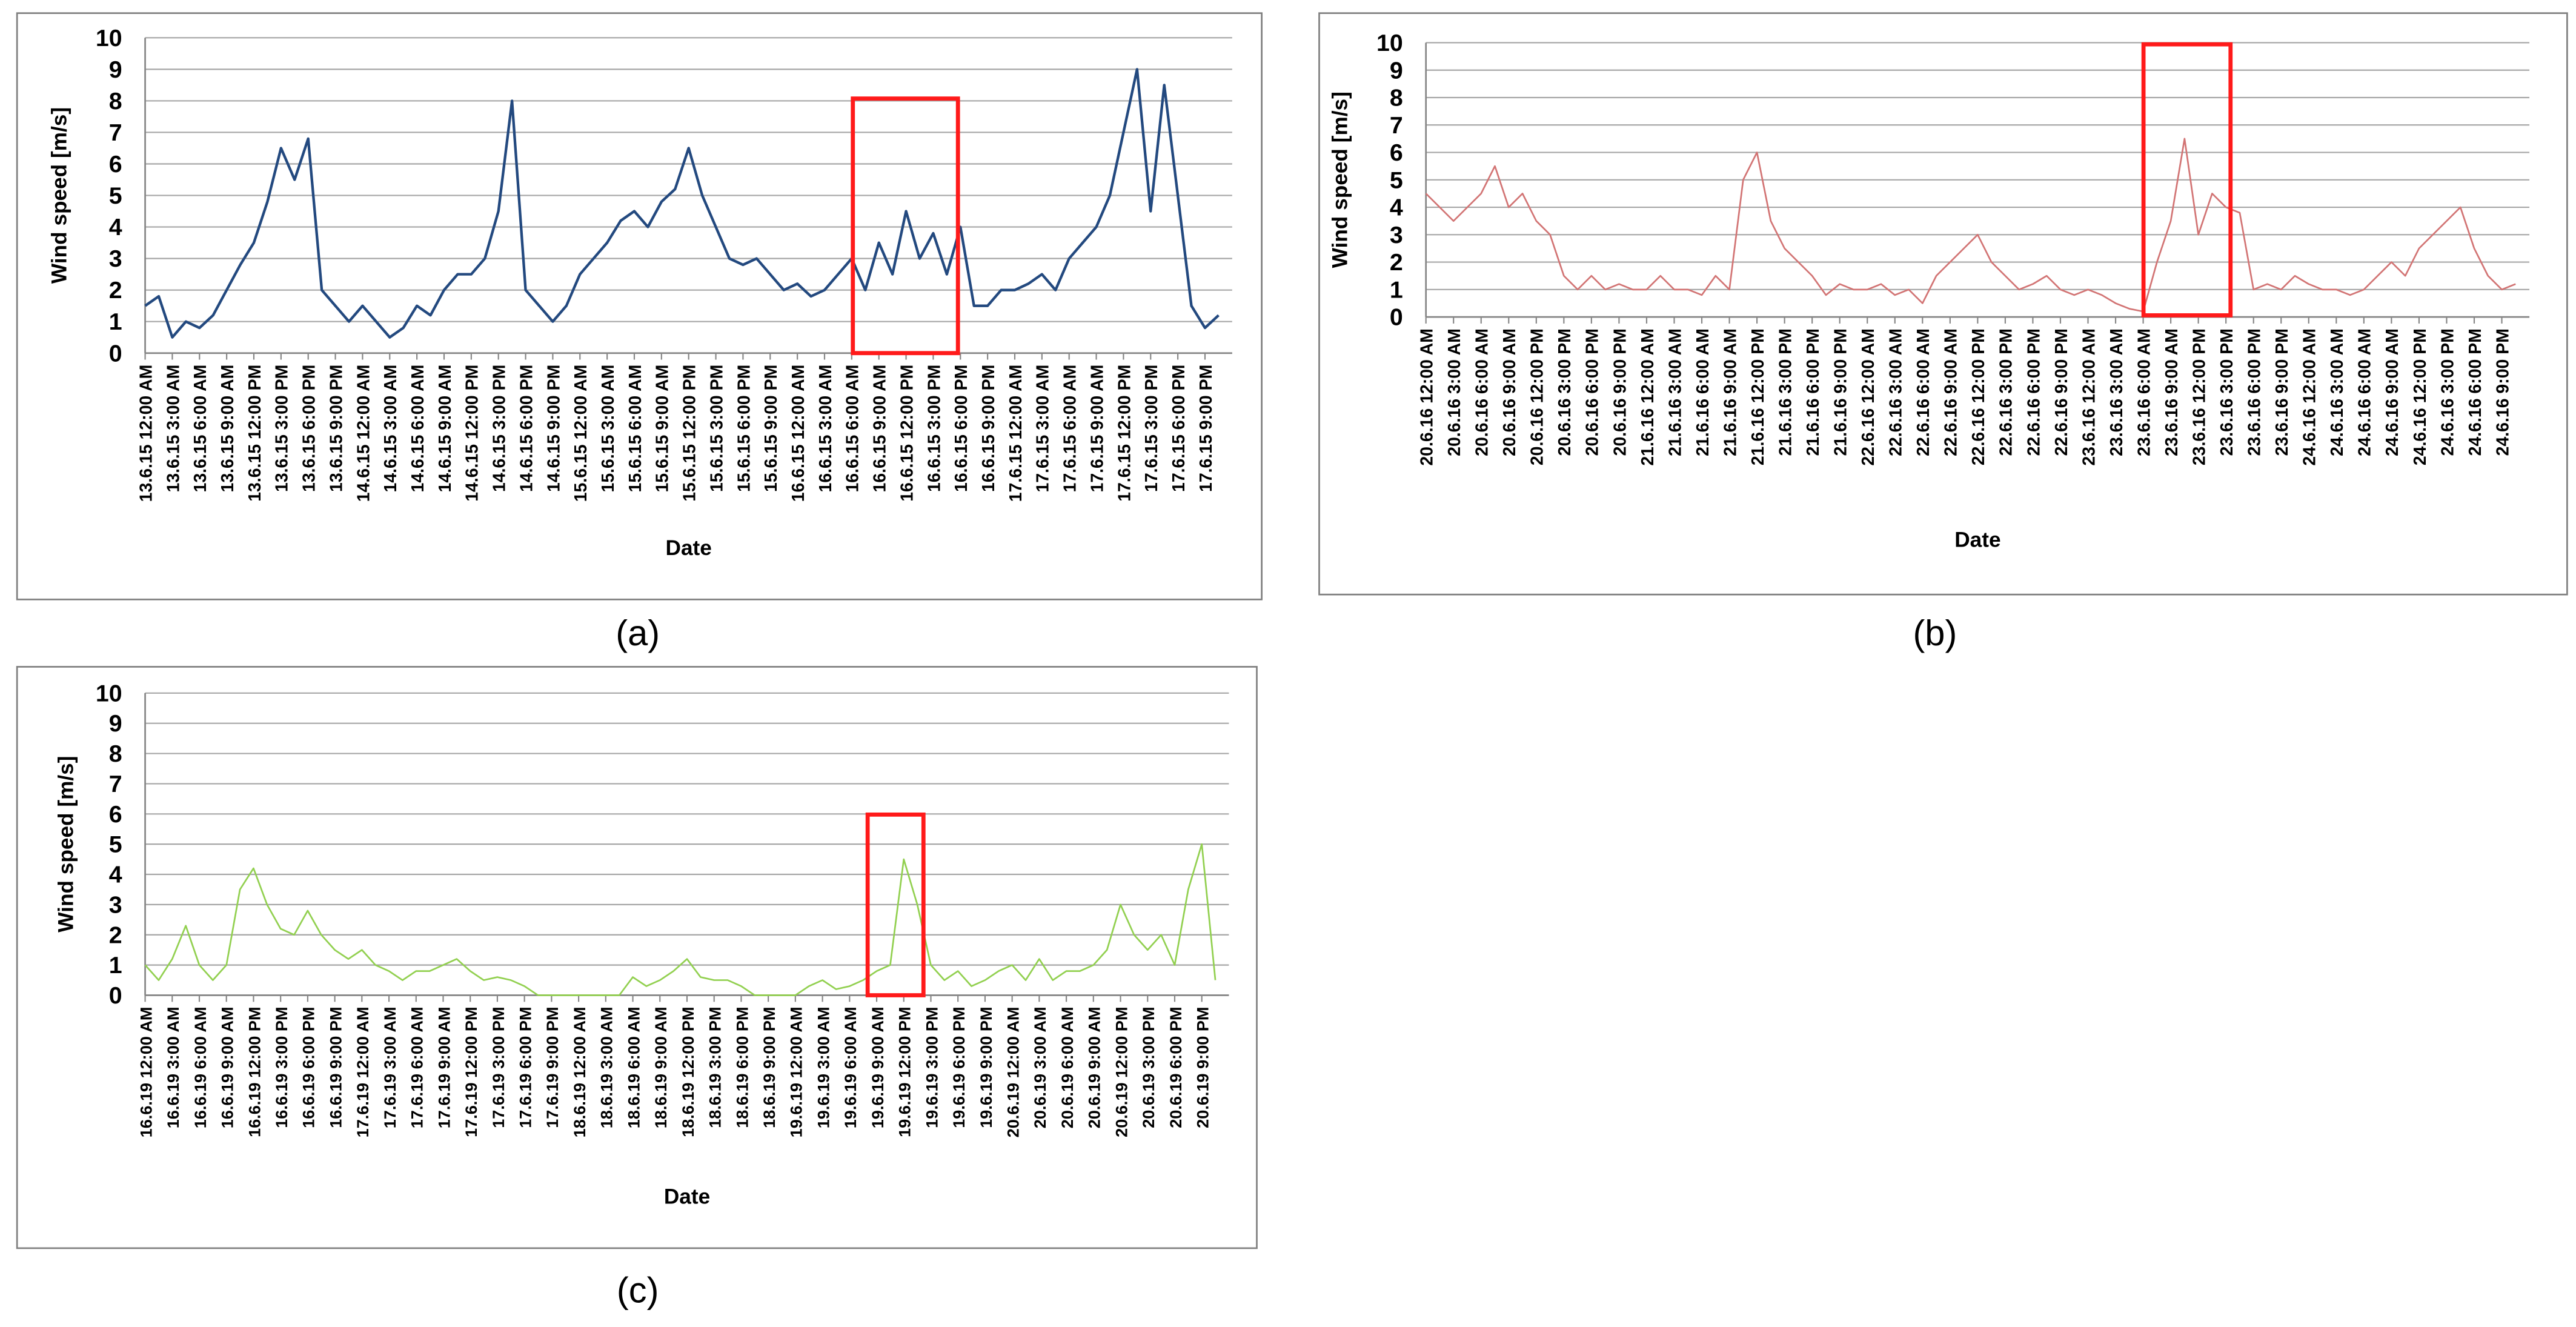 Image resolution: width=2576 pixels, height=1327 pixels. What do you see at coordinates (282, 428) in the screenshot?
I see `x-tick-label: 13.6.15 3:00 PM` at bounding box center [282, 428].